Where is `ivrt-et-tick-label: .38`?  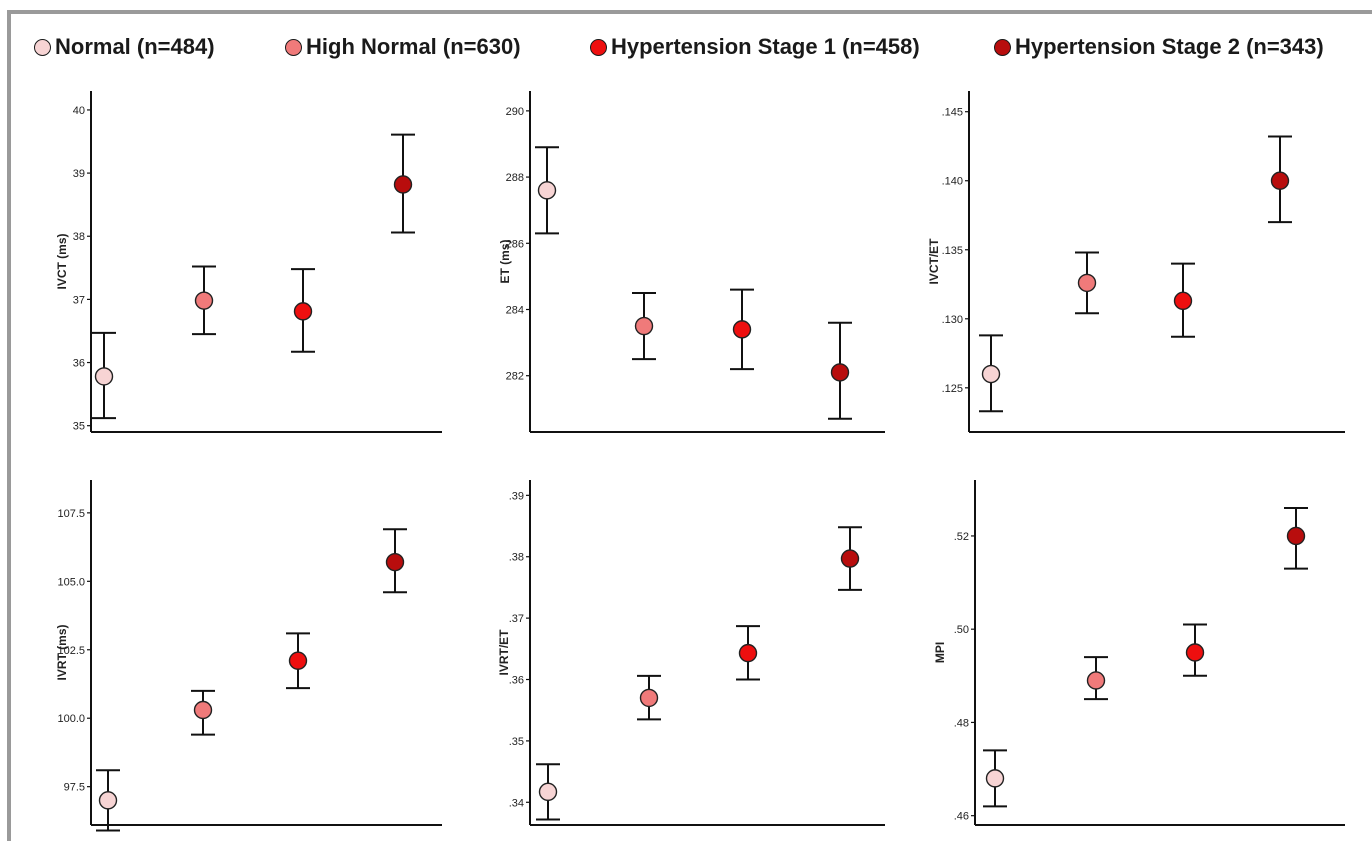
ivrt-et-tick-label: .38 is located at coordinates (516, 558).